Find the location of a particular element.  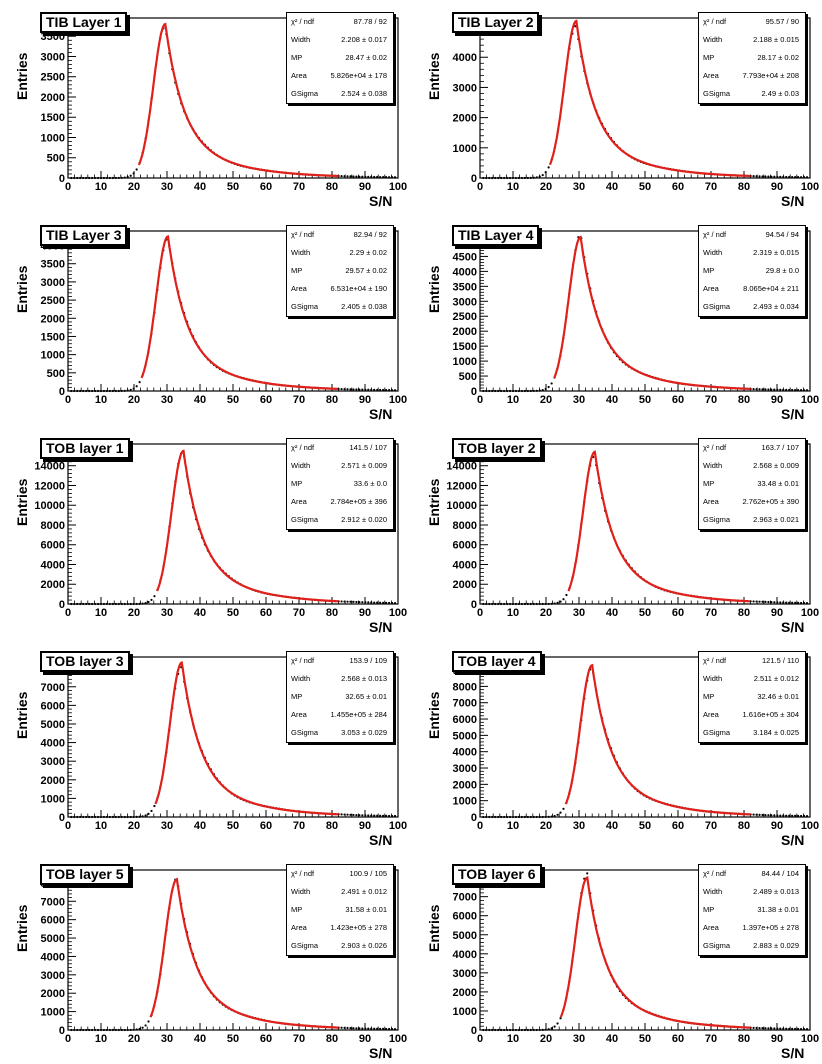

stats-row: χ² / ndf 84.44 / 104 is located at coordinates (752, 874).